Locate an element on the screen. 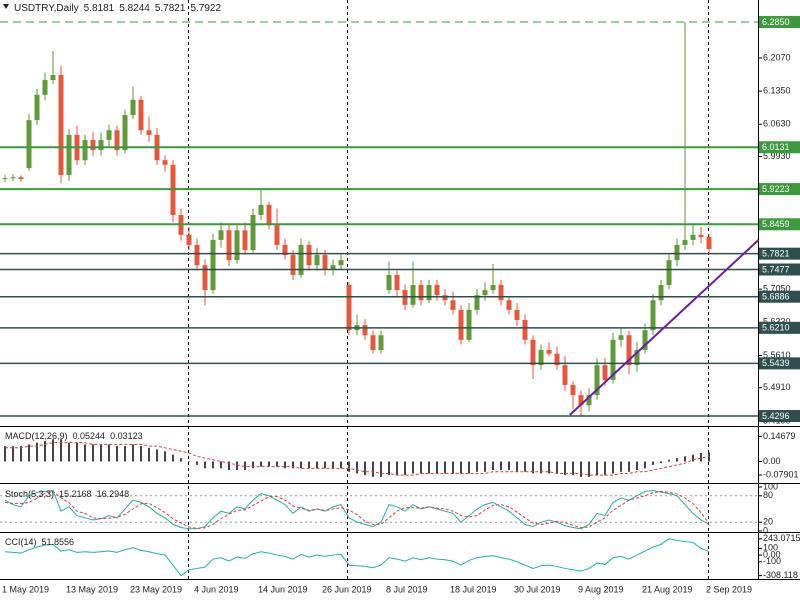 Image resolution: width=800 pixels, height=600 pixels. menu-triangle is located at coordinates (6, 6).